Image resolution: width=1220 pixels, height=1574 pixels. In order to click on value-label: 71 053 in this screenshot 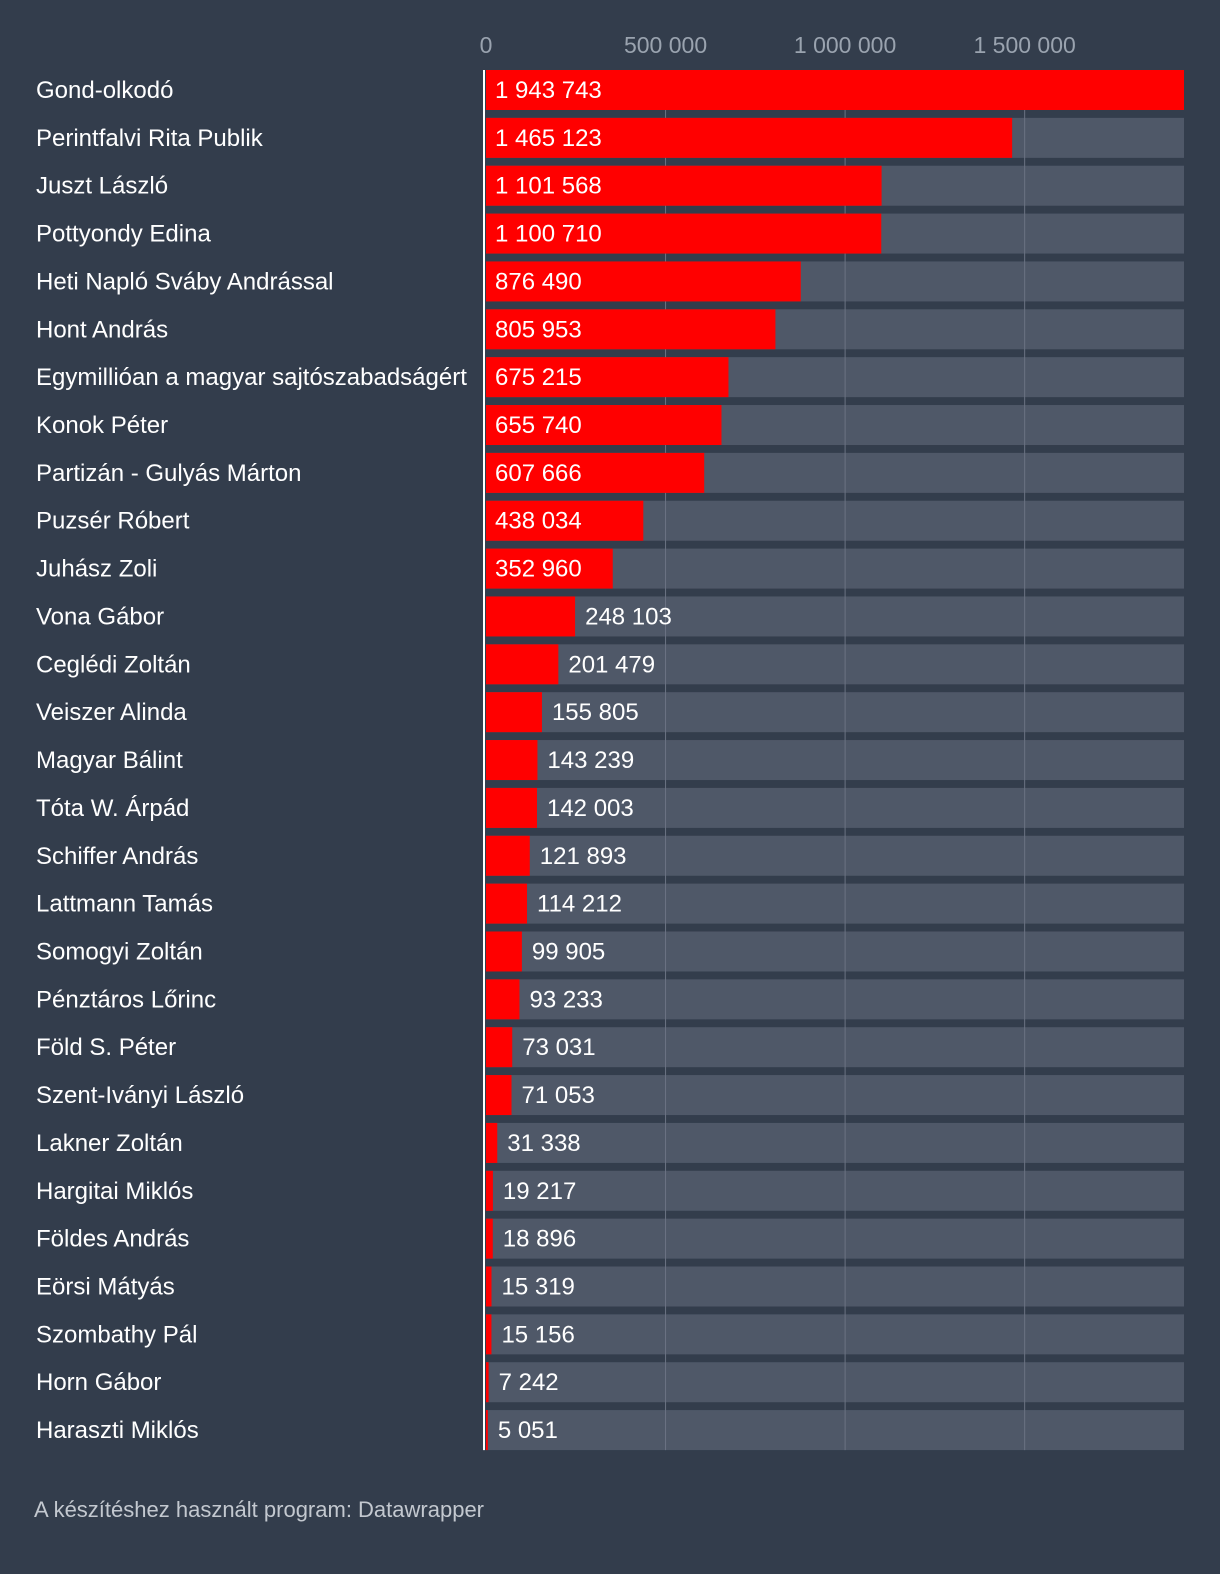, I will do `click(558, 1095)`.